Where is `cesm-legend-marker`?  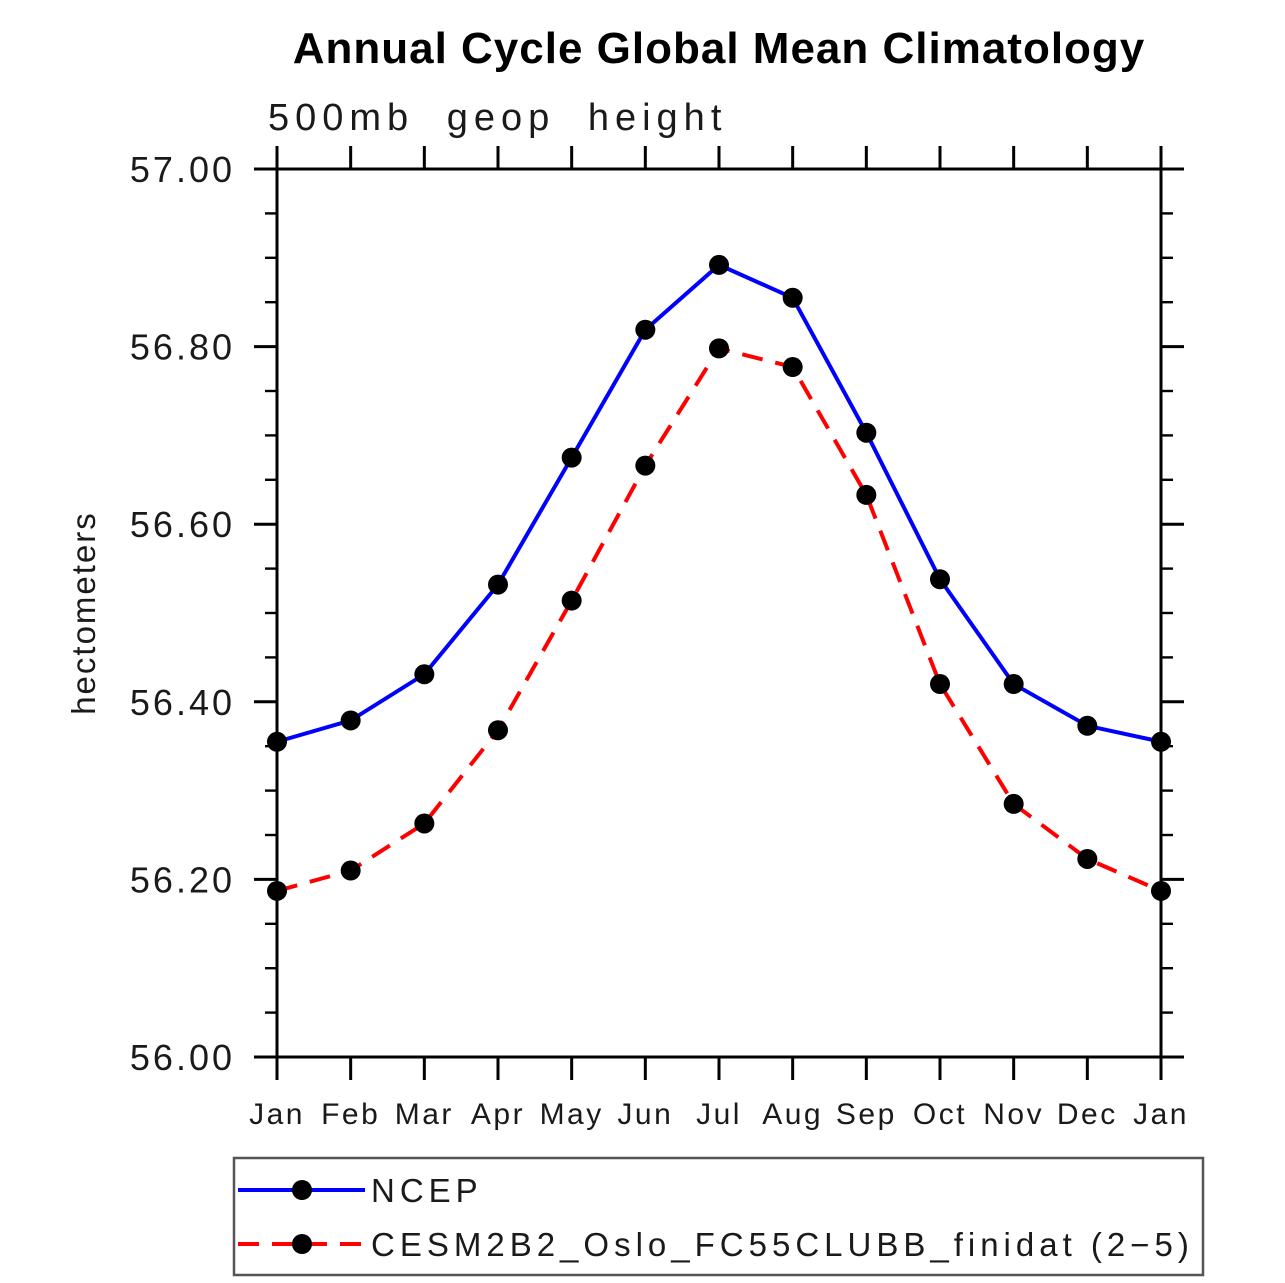 cesm-legend-marker is located at coordinates (302, 1244).